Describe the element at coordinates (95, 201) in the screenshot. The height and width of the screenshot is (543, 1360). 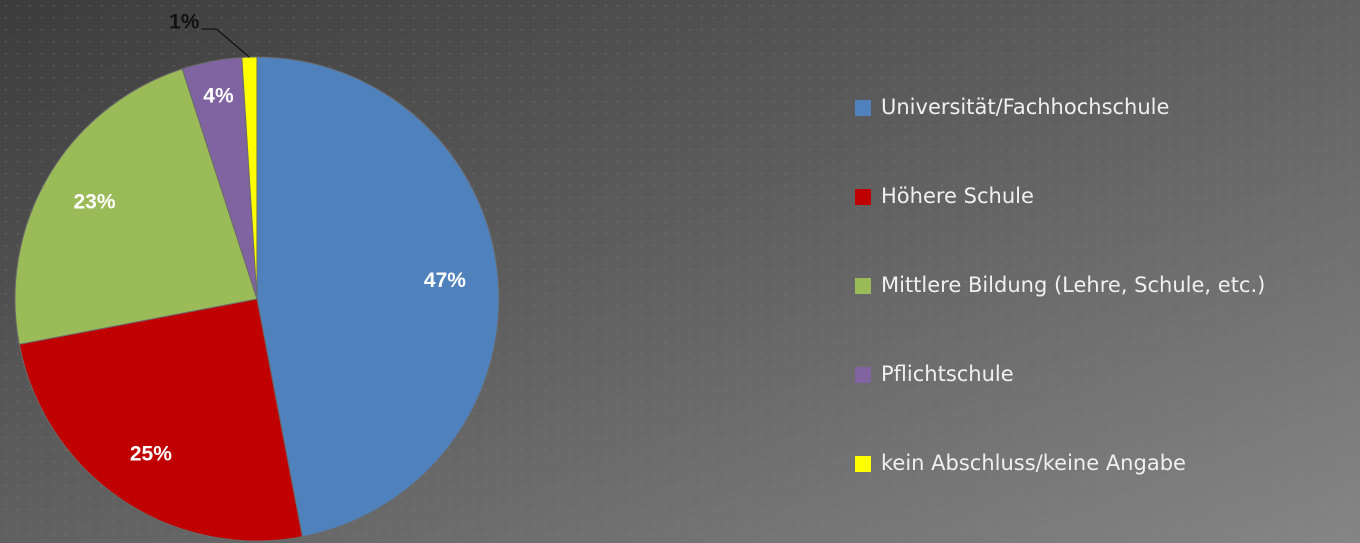
I see `data-label: 23%` at that location.